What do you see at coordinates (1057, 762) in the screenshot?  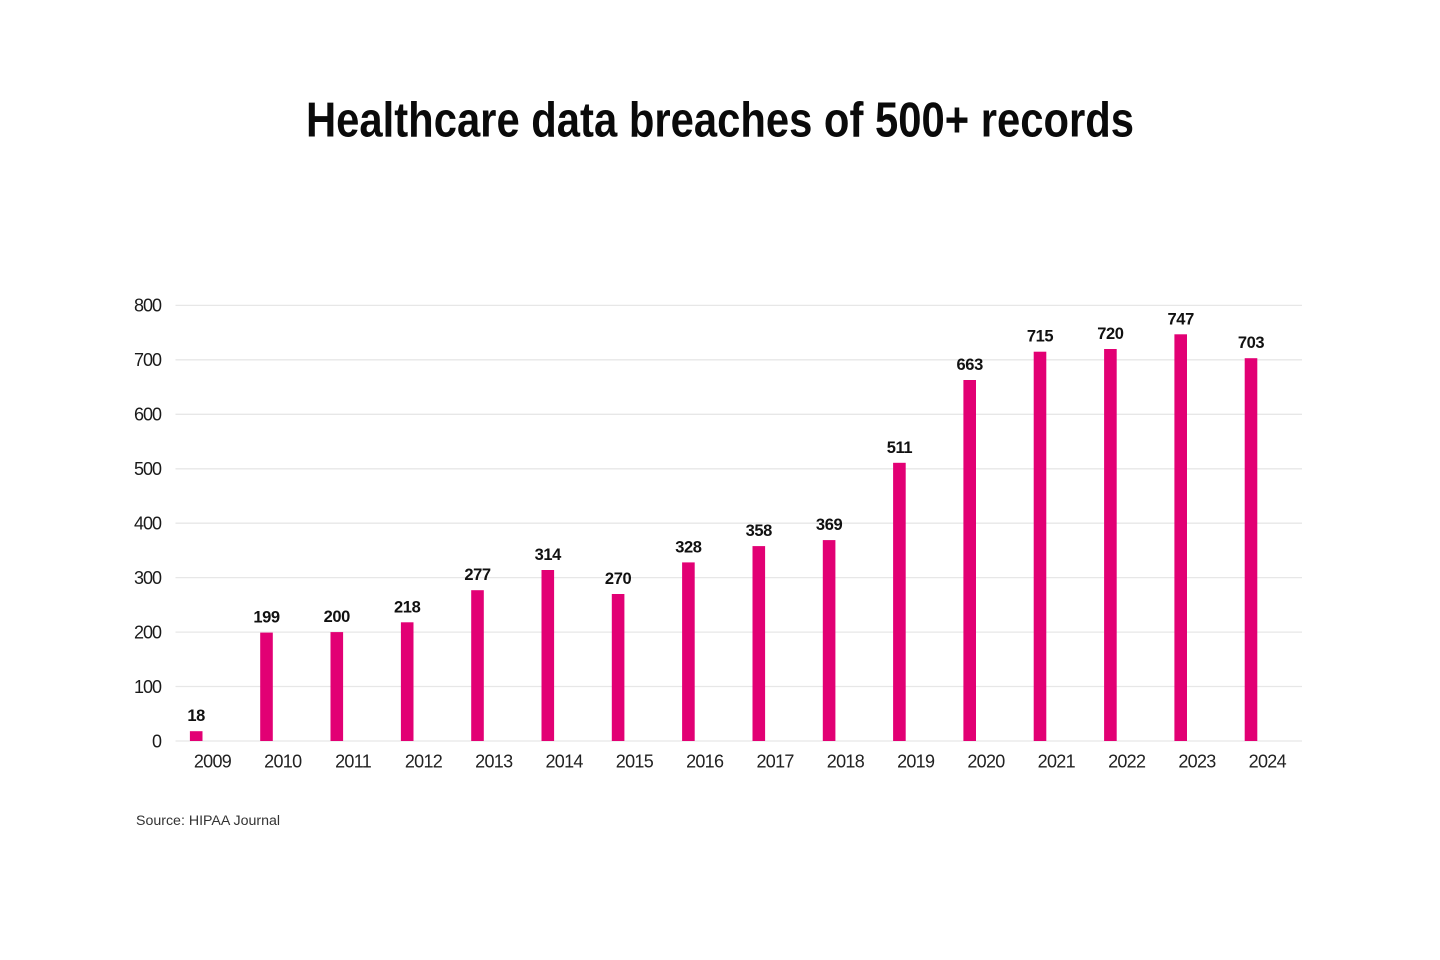 I see `svg-text: 2021` at bounding box center [1057, 762].